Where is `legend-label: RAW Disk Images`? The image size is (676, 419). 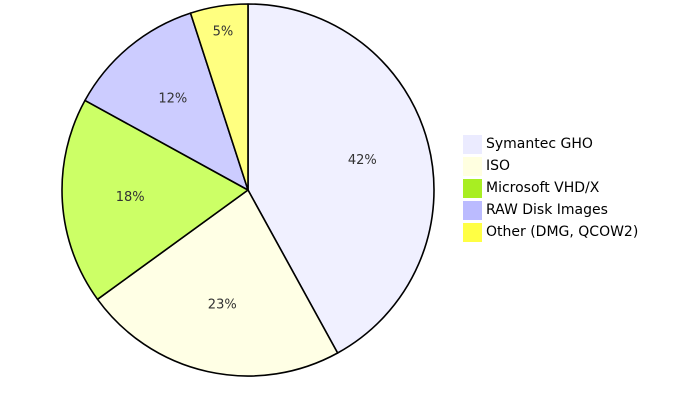 legend-label: RAW Disk Images is located at coordinates (547, 210).